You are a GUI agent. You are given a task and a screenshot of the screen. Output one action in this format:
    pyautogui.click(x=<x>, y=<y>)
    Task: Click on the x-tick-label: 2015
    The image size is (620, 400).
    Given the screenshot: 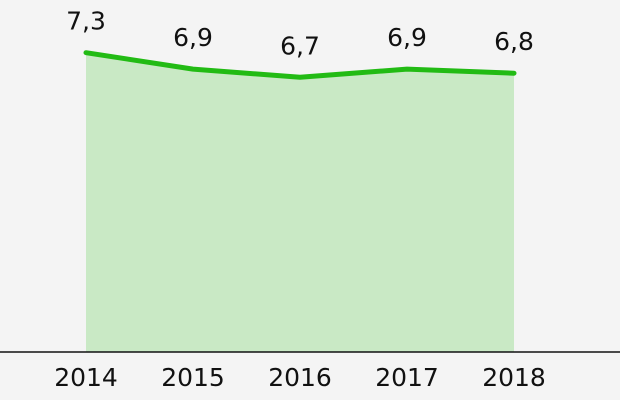 What is the action you would take?
    pyautogui.click(x=193, y=377)
    